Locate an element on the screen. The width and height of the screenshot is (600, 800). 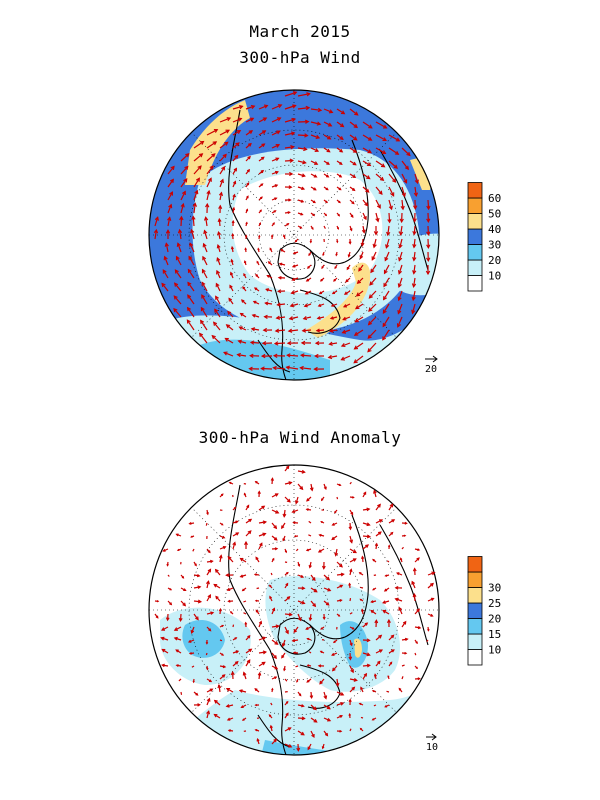
panel2-title: 300-hPa Wind Anomaly is located at coordinates (300, 437).